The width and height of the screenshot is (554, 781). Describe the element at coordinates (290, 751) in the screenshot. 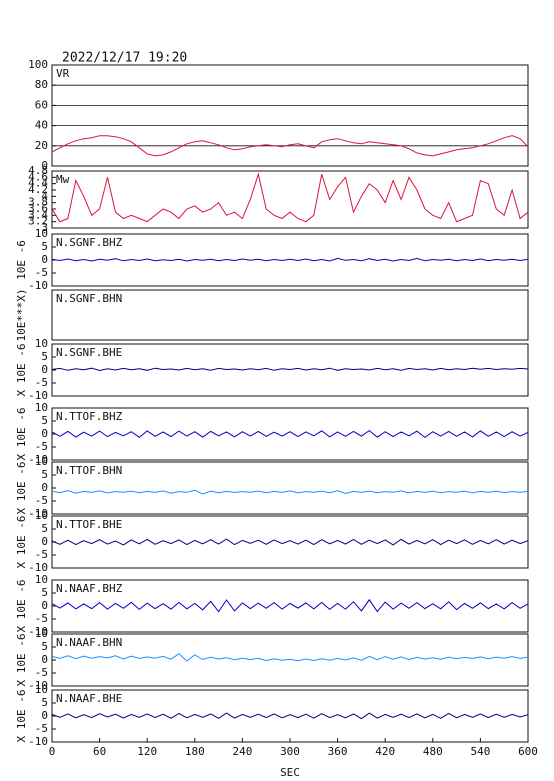

I see `x-tick-label: 300` at that location.